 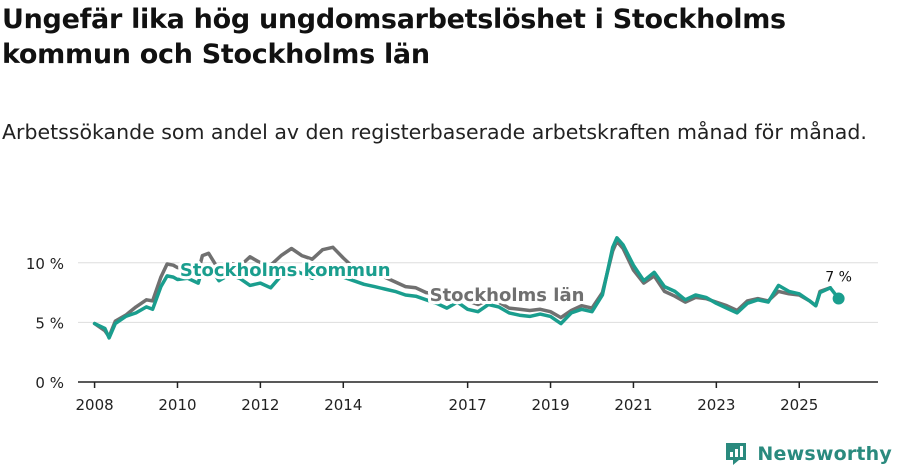 What do you see at coordinates (260, 405) in the screenshot?
I see `x-tick-label: 2012` at bounding box center [260, 405].